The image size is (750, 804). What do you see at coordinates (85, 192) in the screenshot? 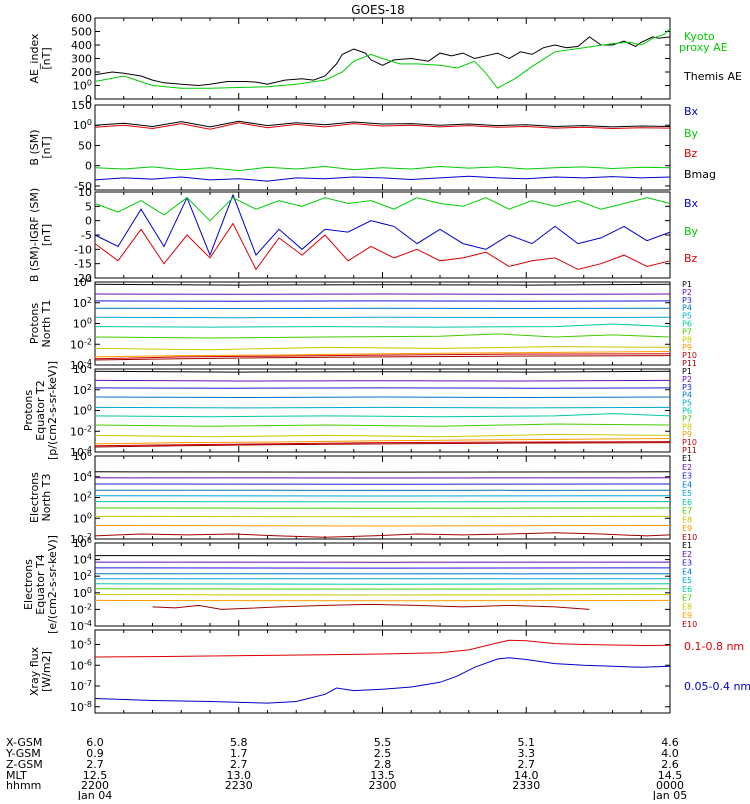
I see `y-tick-label: 10` at bounding box center [85, 192].